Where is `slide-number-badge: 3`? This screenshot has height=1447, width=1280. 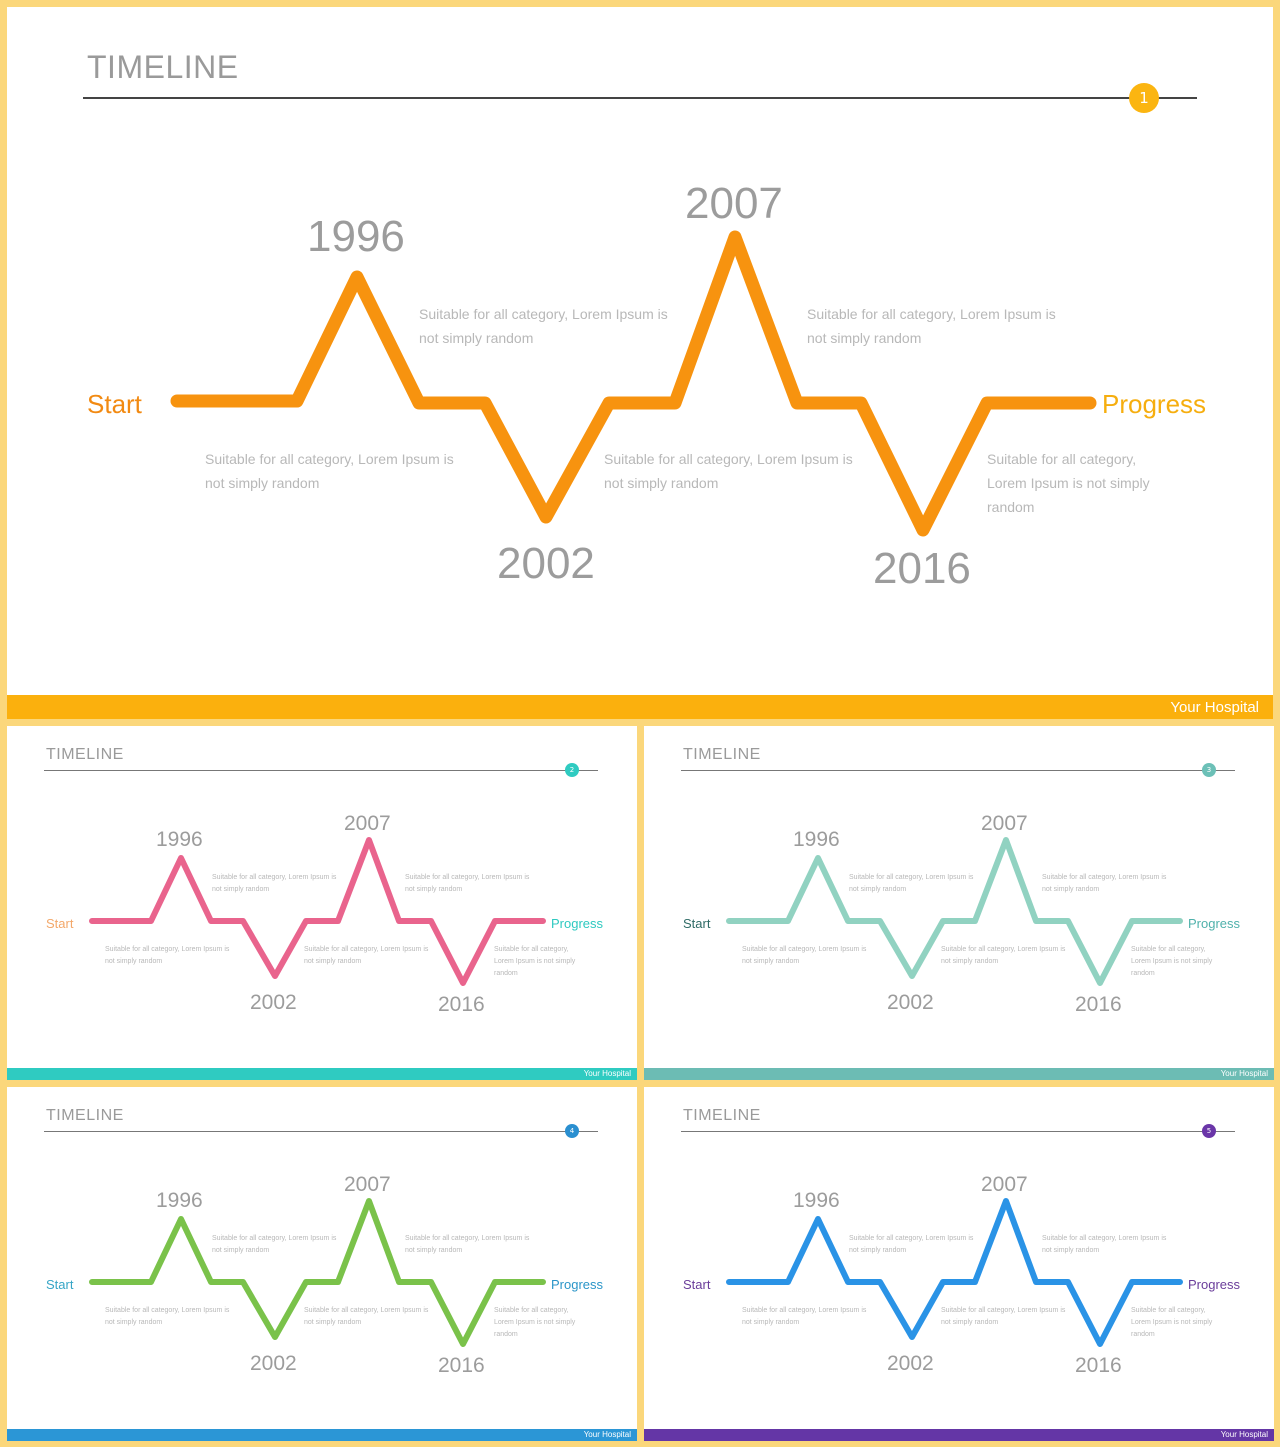 slide-number-badge: 3 is located at coordinates (1209, 770).